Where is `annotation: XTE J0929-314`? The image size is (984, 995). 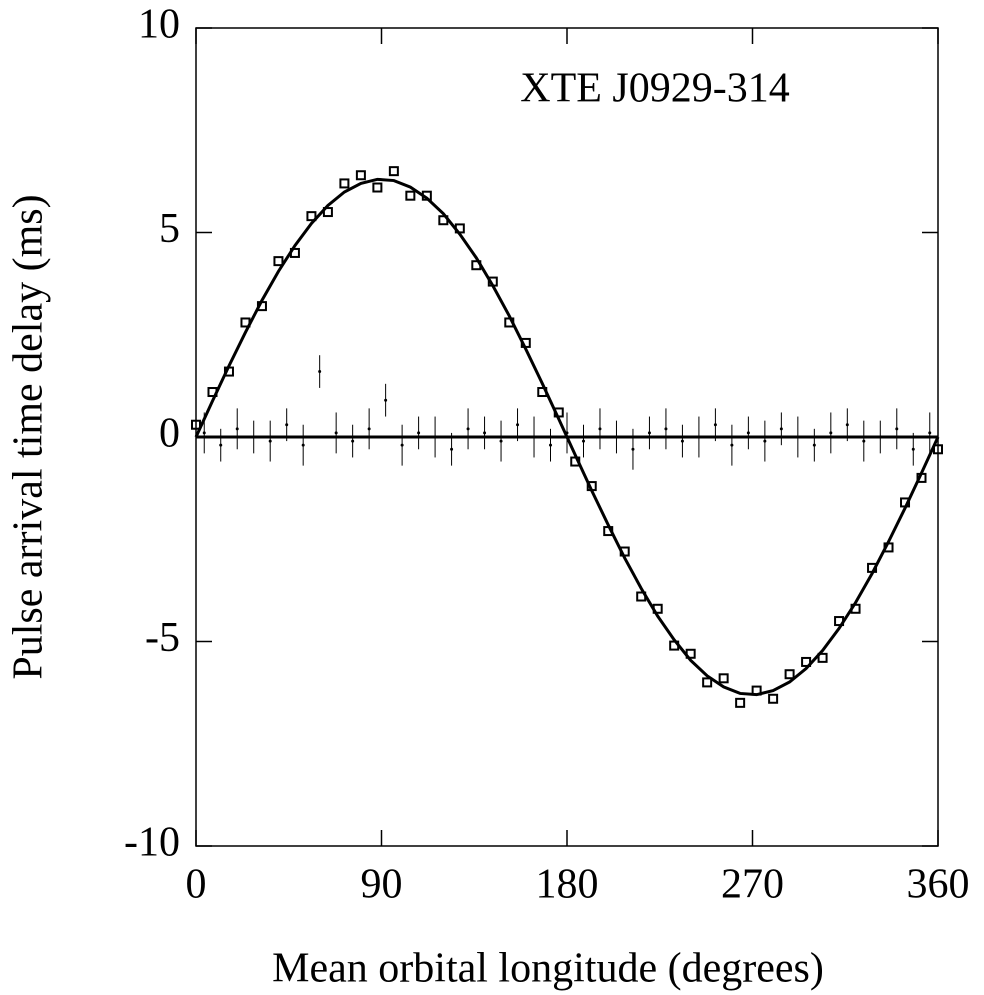 annotation: XTE J0929-314 is located at coordinates (654, 89).